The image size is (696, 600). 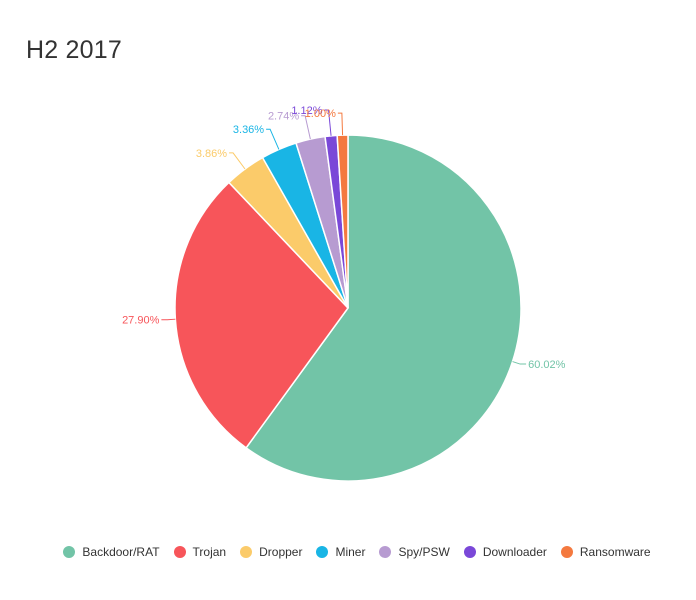 I want to click on legend-label: Backdoor/RAT, so click(x=121, y=552).